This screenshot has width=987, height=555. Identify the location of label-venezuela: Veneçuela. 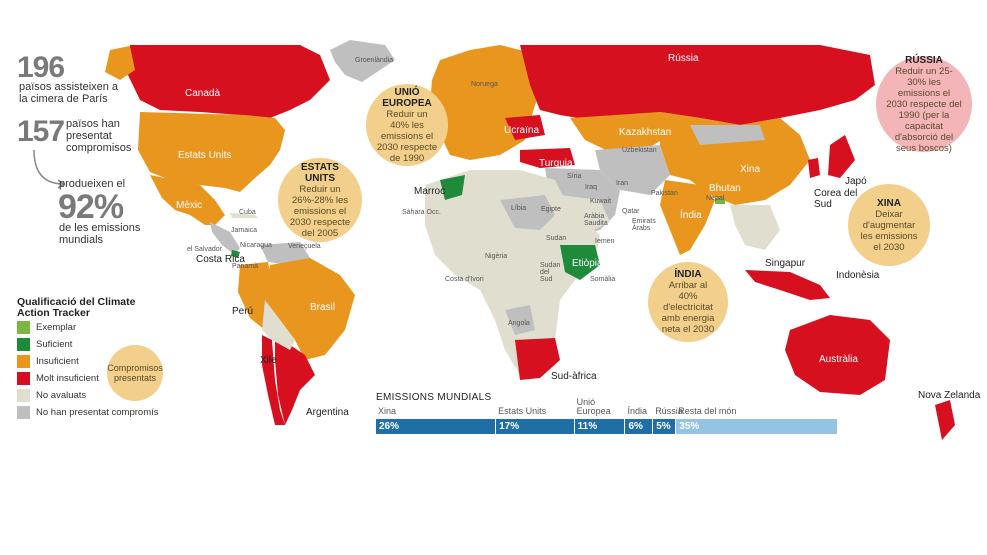
(304, 246).